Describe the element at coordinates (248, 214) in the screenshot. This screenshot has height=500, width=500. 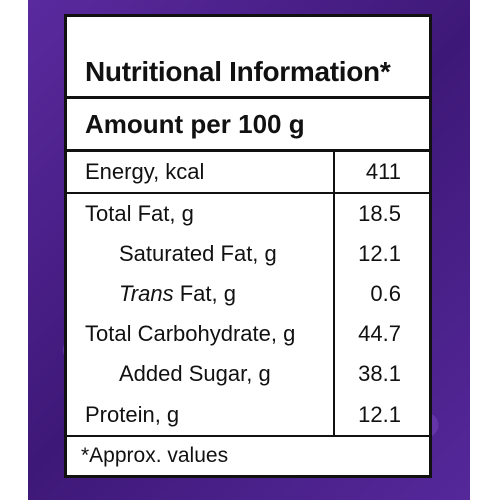
I see `row-total-fat: Total Fat, g 18.5` at that location.